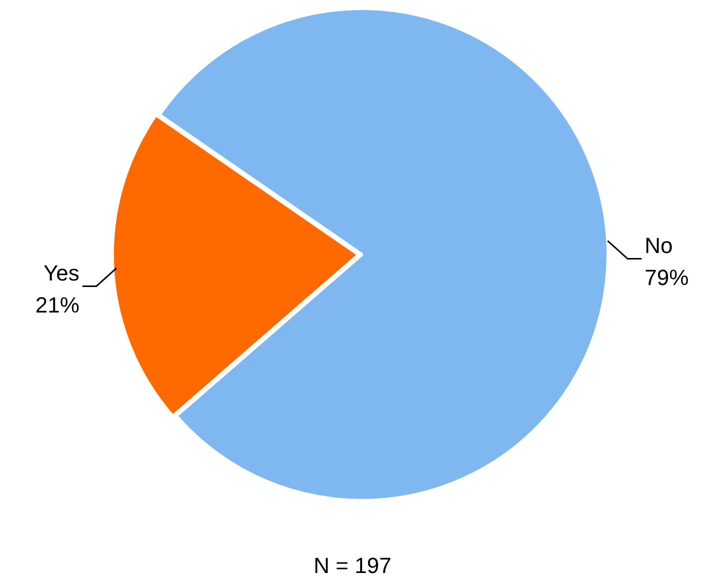  Describe the element at coordinates (666, 277) in the screenshot. I see `data-label: 79%` at that location.